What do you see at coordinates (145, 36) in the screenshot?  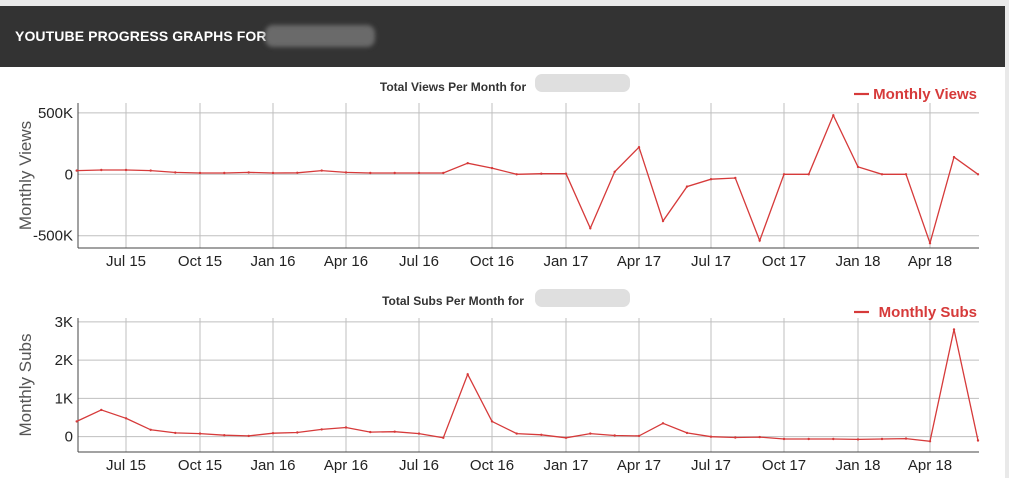 I see `page-title: YOUTUBE PROGRESS GRAPHS FOR .` at bounding box center [145, 36].